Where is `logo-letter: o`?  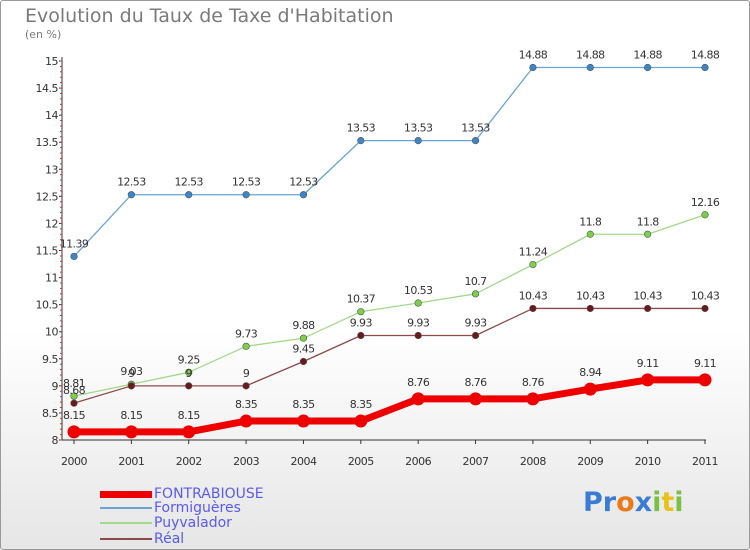
logo-letter: o is located at coordinates (625, 502).